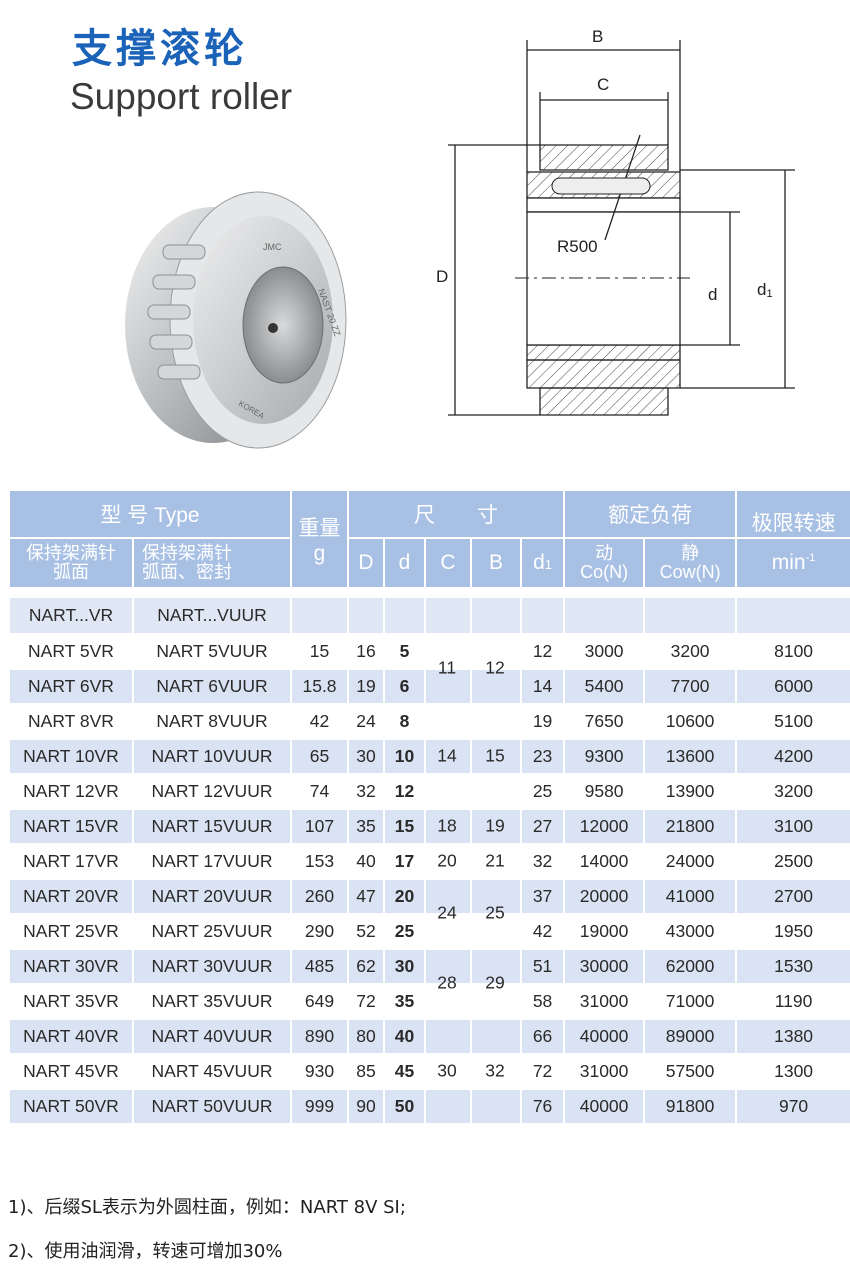 The image size is (850, 1281). Describe the element at coordinates (712, 294) in the screenshot. I see `label-d: d` at that location.